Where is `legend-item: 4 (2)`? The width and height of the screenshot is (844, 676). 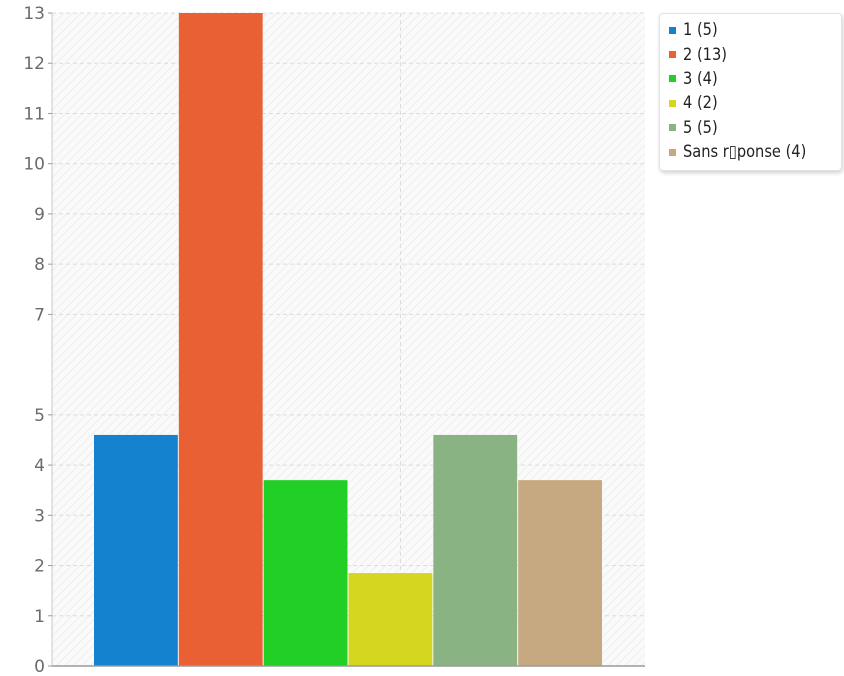 legend-item: 4 (2) is located at coordinates (750, 103).